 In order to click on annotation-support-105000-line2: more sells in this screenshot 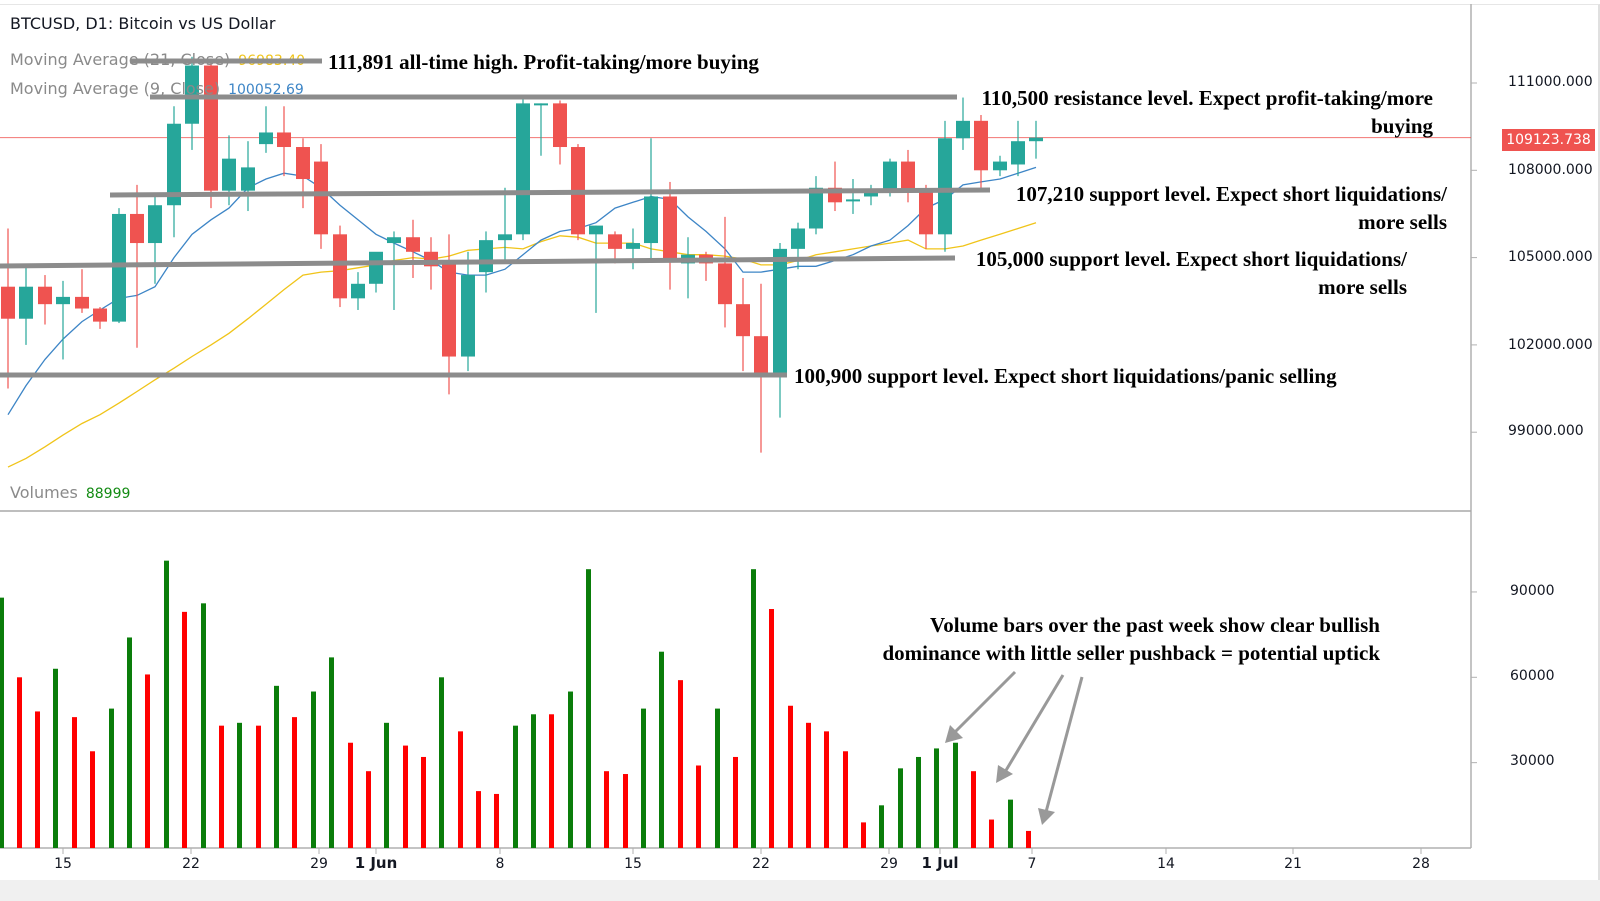, I will do `click(1362, 287)`.